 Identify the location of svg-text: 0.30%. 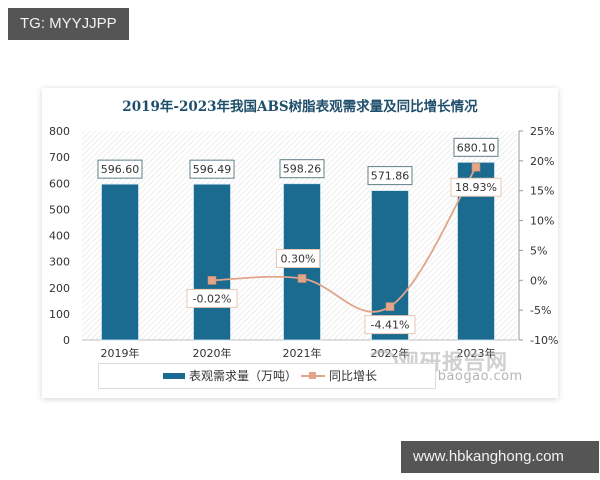
(298, 258).